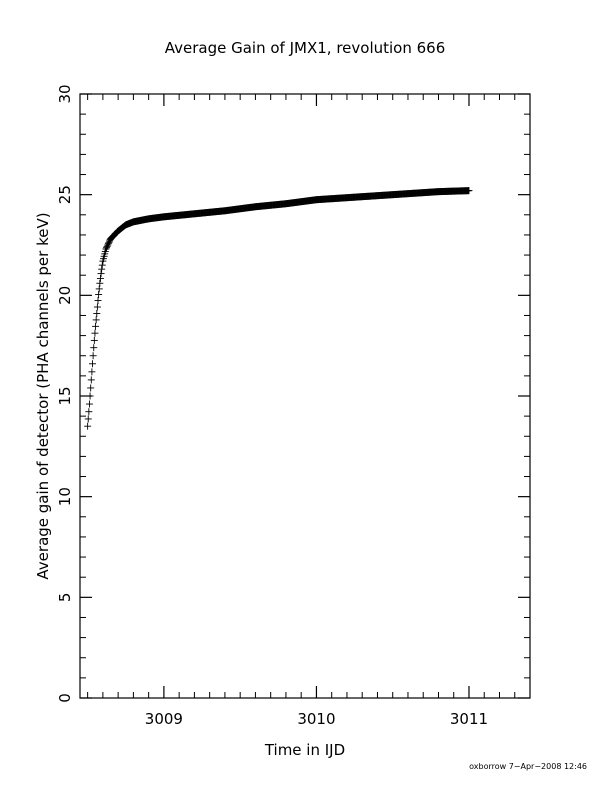  I want to click on y-tick-label: 10, so click(65, 496).